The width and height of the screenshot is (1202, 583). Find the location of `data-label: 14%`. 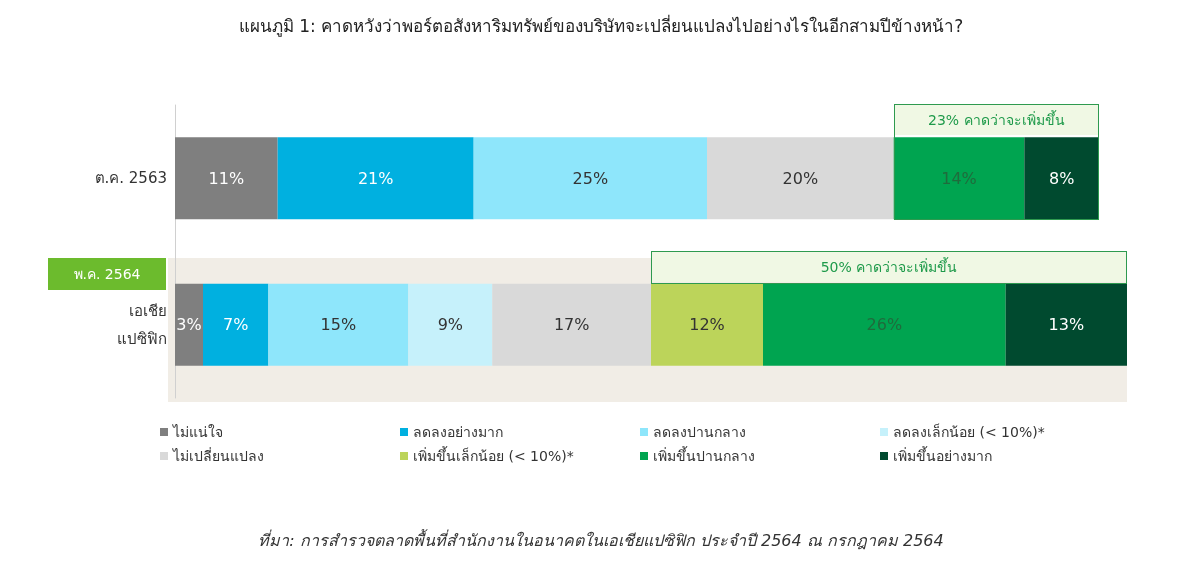

data-label: 14% is located at coordinates (959, 178).